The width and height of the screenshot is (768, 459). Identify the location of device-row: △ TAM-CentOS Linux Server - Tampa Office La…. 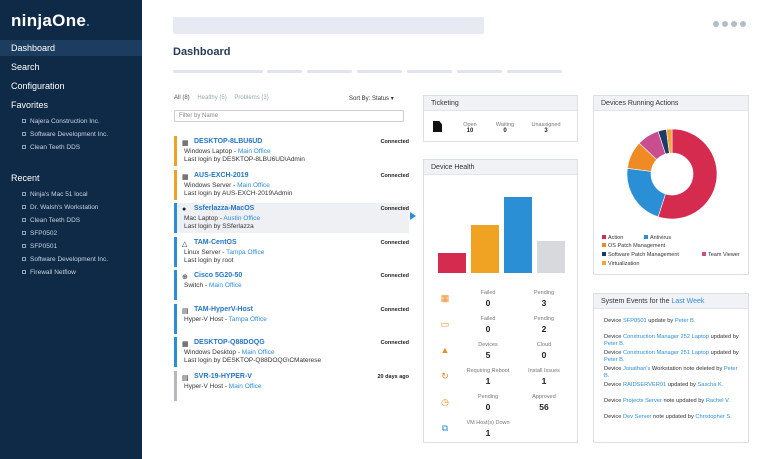
(291, 251).